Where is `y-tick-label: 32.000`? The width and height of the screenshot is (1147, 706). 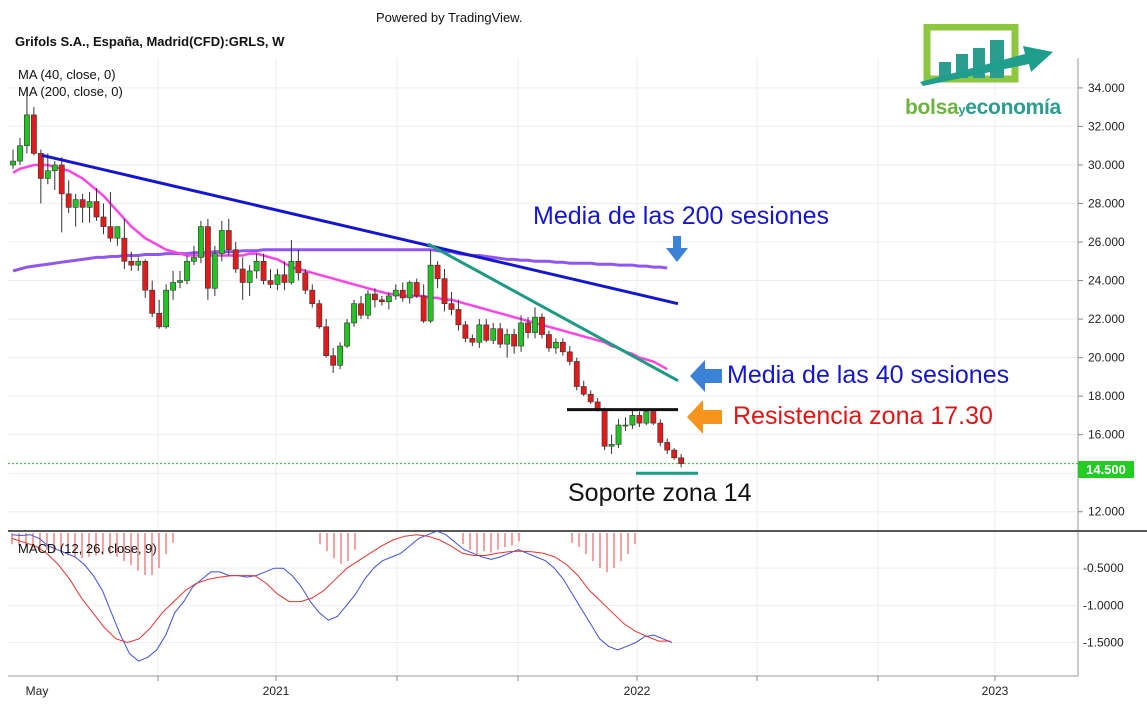
y-tick-label: 32.000 is located at coordinates (1106, 126).